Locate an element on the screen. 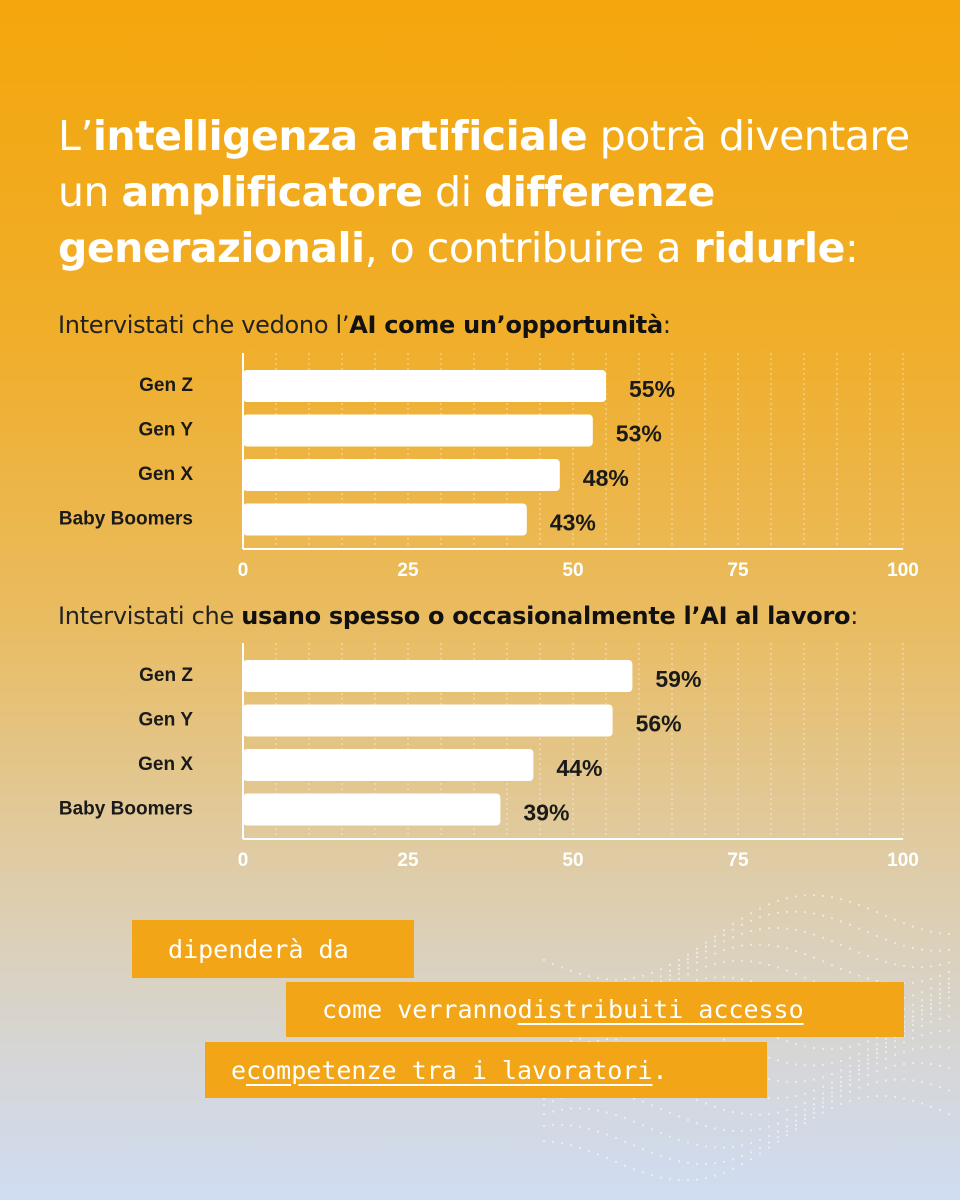 The width and height of the screenshot is (960, 1200). callout-text: dipenderà da is located at coordinates (258, 949).